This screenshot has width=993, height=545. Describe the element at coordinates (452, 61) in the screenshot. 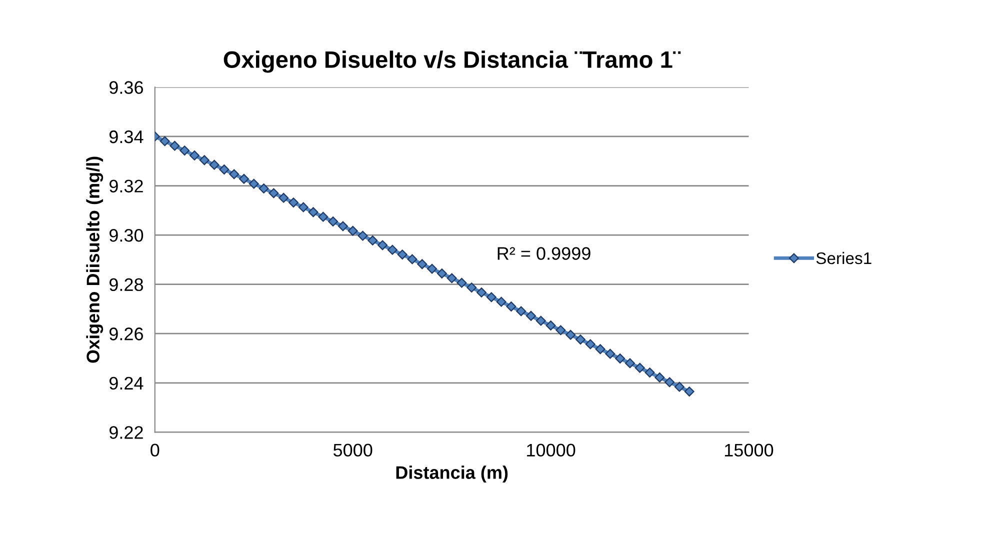

I see `chart-title: Oxigeno Disuelto v/s Distancia ¨Tramo 1¨` at that location.